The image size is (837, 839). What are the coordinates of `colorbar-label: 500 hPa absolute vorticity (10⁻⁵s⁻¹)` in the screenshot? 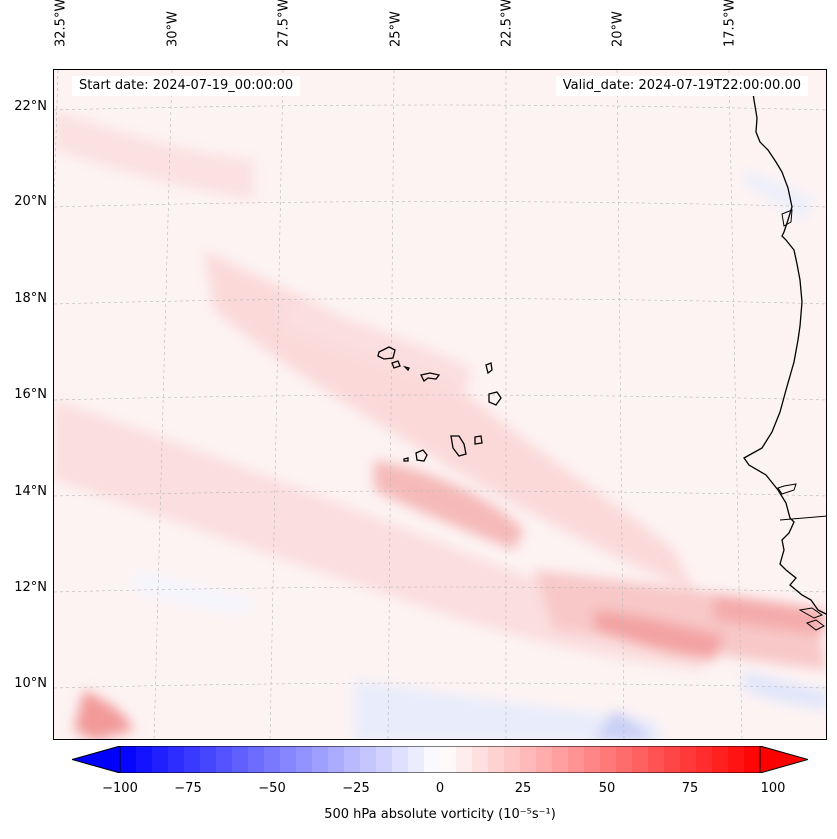 It's located at (440, 814).